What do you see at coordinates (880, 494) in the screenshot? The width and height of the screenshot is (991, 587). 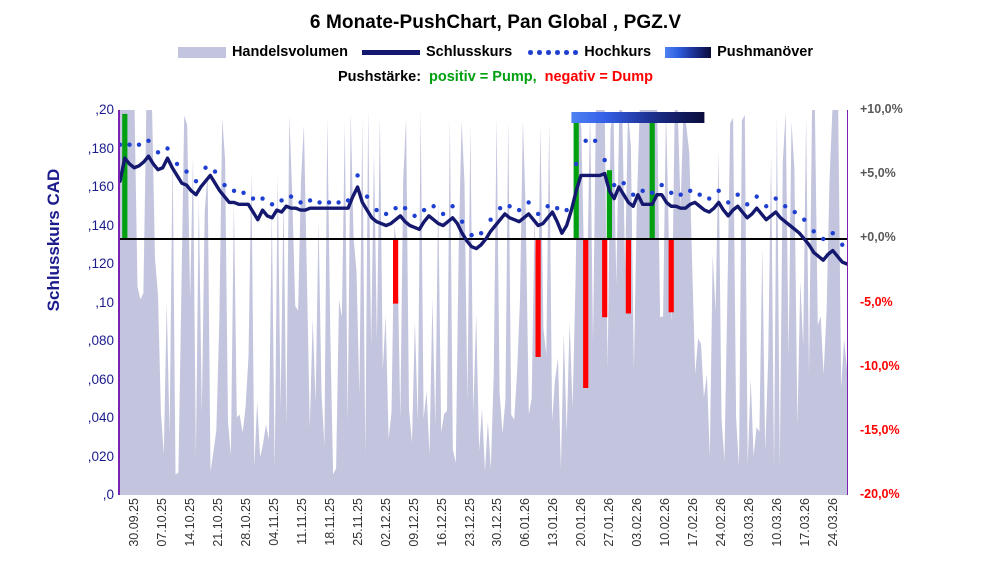 I see `y-right-tick-label: -20,0%` at bounding box center [880, 494].